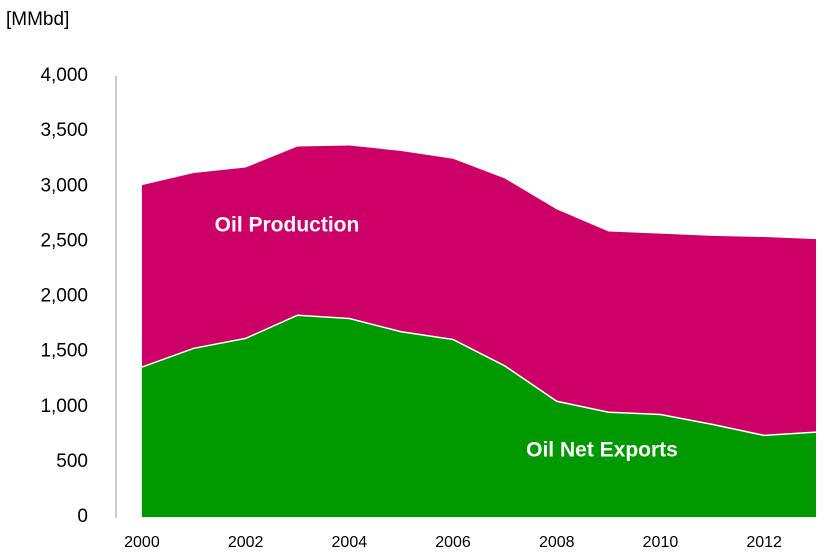  What do you see at coordinates (764, 542) in the screenshot?
I see `x-tick-label: 2012` at bounding box center [764, 542].